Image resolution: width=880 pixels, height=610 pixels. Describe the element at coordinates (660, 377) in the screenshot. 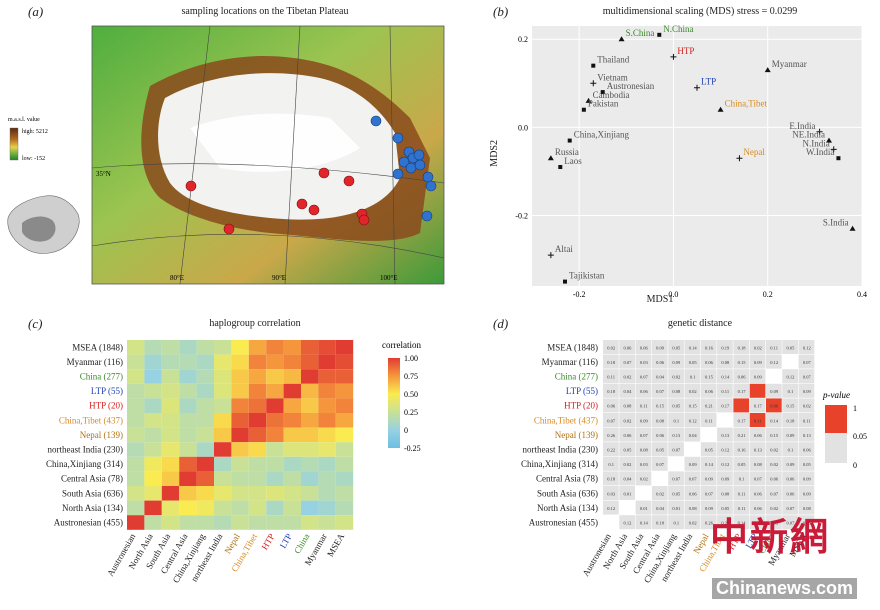

I see `distance-value: 0.04` at that location.